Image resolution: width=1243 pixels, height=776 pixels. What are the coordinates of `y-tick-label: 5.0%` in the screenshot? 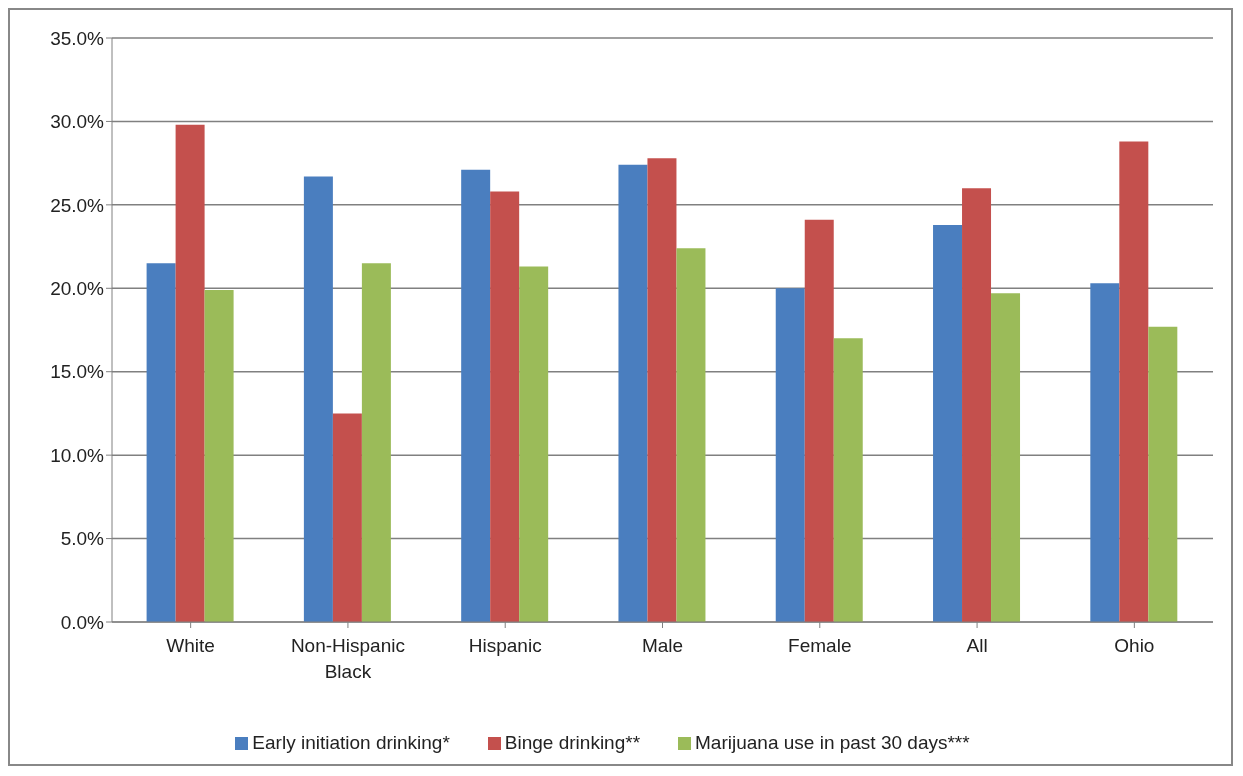 It's located at (82, 539).